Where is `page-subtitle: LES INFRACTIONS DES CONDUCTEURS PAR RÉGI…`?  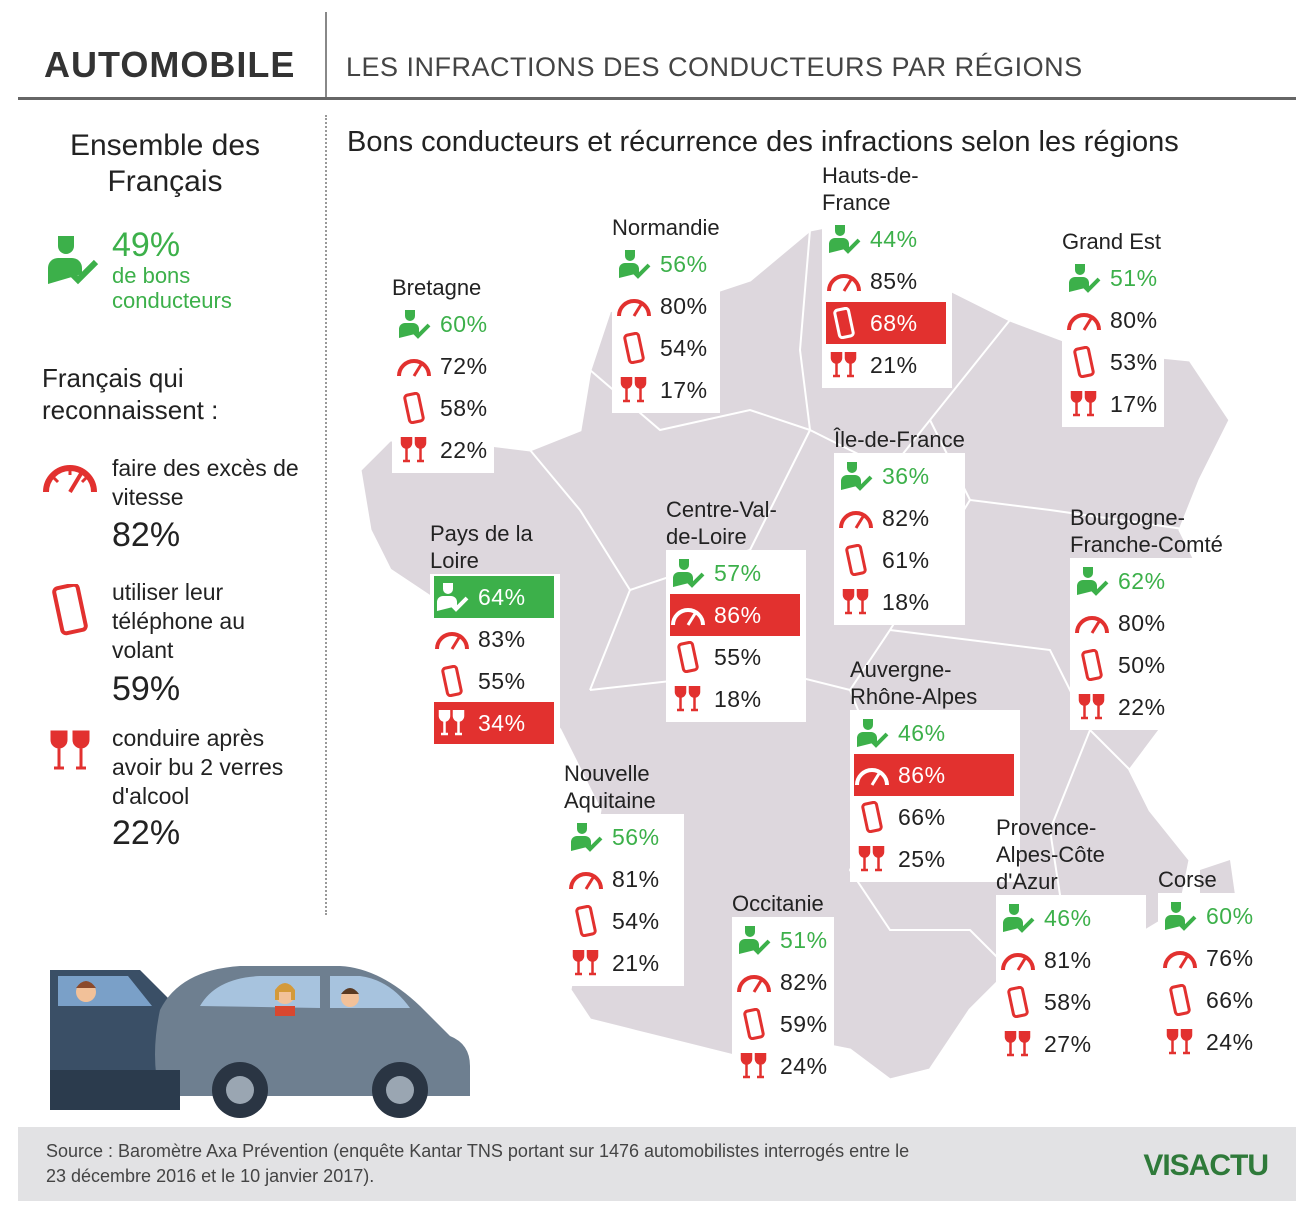
page-subtitle: LES INFRACTIONS DES CONDUCTEURS PAR RÉGI… is located at coordinates (714, 67).